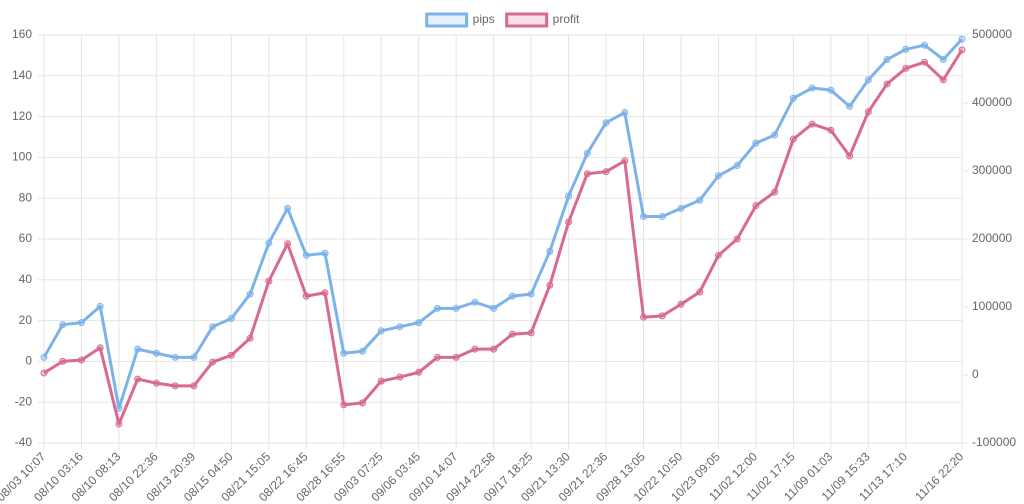 This screenshot has height=504, width=1024. What do you see at coordinates (992, 306) in the screenshot?
I see `y2-tick-label: 100000` at bounding box center [992, 306].